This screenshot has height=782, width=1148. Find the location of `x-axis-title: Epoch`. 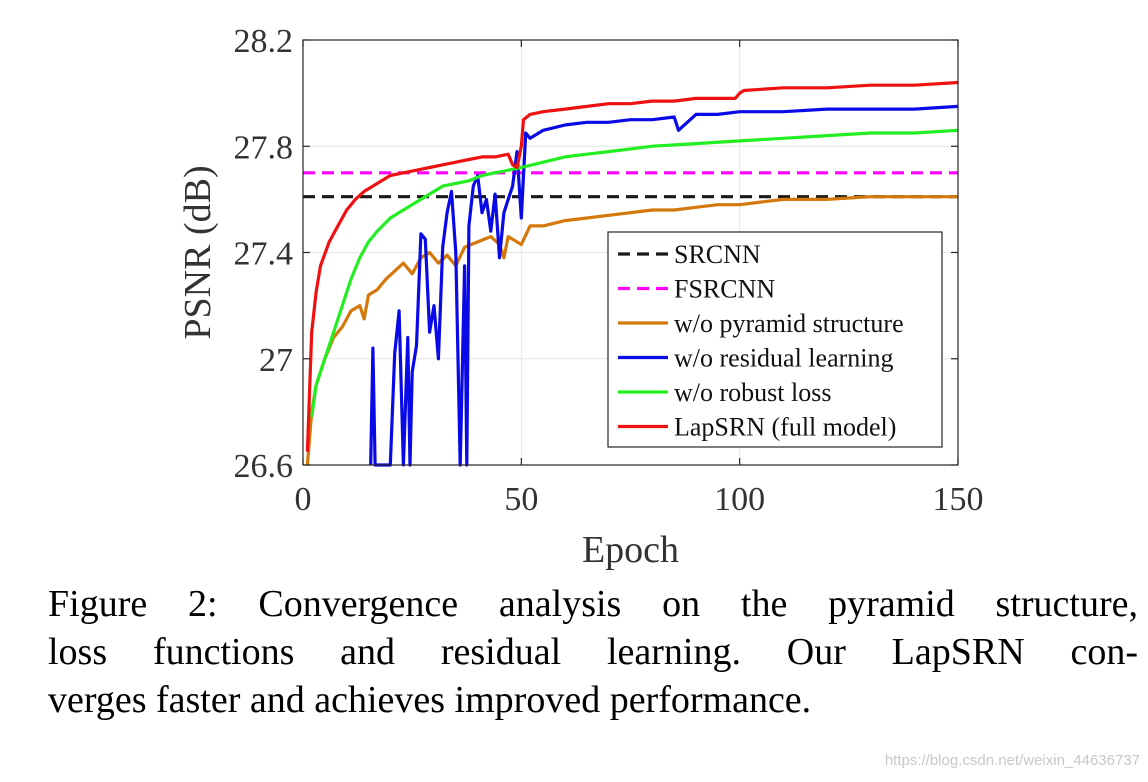

x-axis-title: Epoch is located at coordinates (630, 550).